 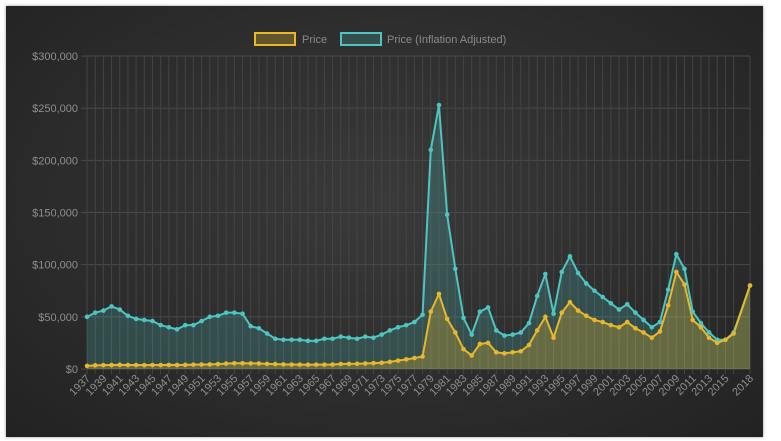 What do you see at coordinates (290, 39) in the screenshot?
I see `legend-item: Price` at bounding box center [290, 39].